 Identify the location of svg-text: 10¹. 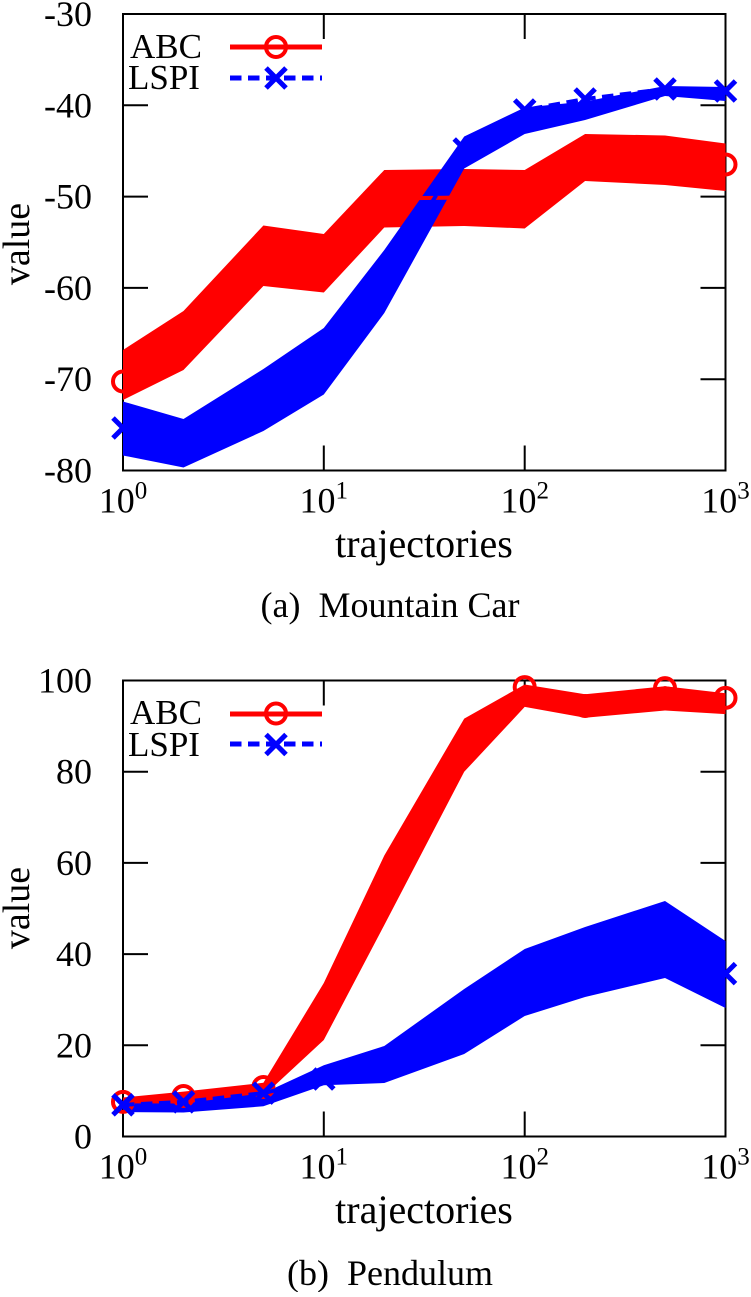
(324, 1165).